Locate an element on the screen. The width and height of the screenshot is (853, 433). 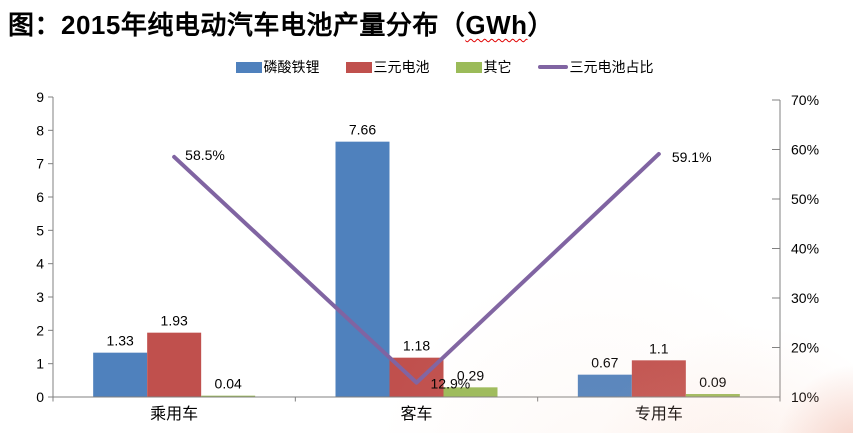
bar-label: 0.09 is located at coordinates (712, 382).